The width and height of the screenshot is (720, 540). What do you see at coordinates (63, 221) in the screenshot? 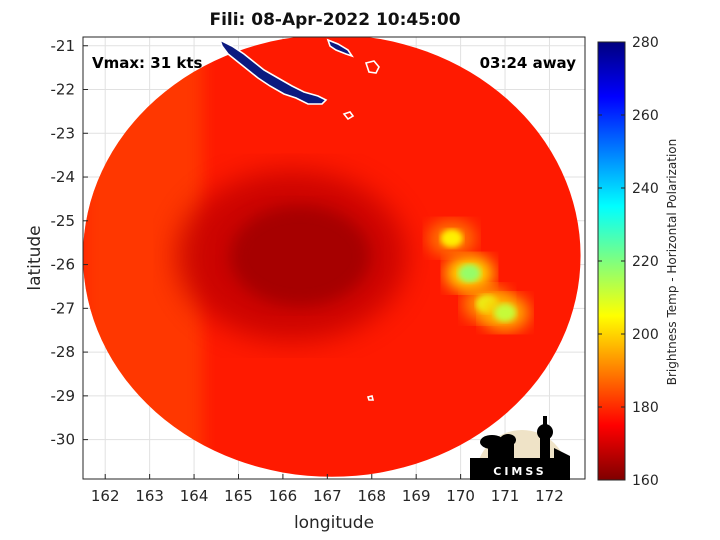
I see `y-tick-label: -25` at bounding box center [63, 221].